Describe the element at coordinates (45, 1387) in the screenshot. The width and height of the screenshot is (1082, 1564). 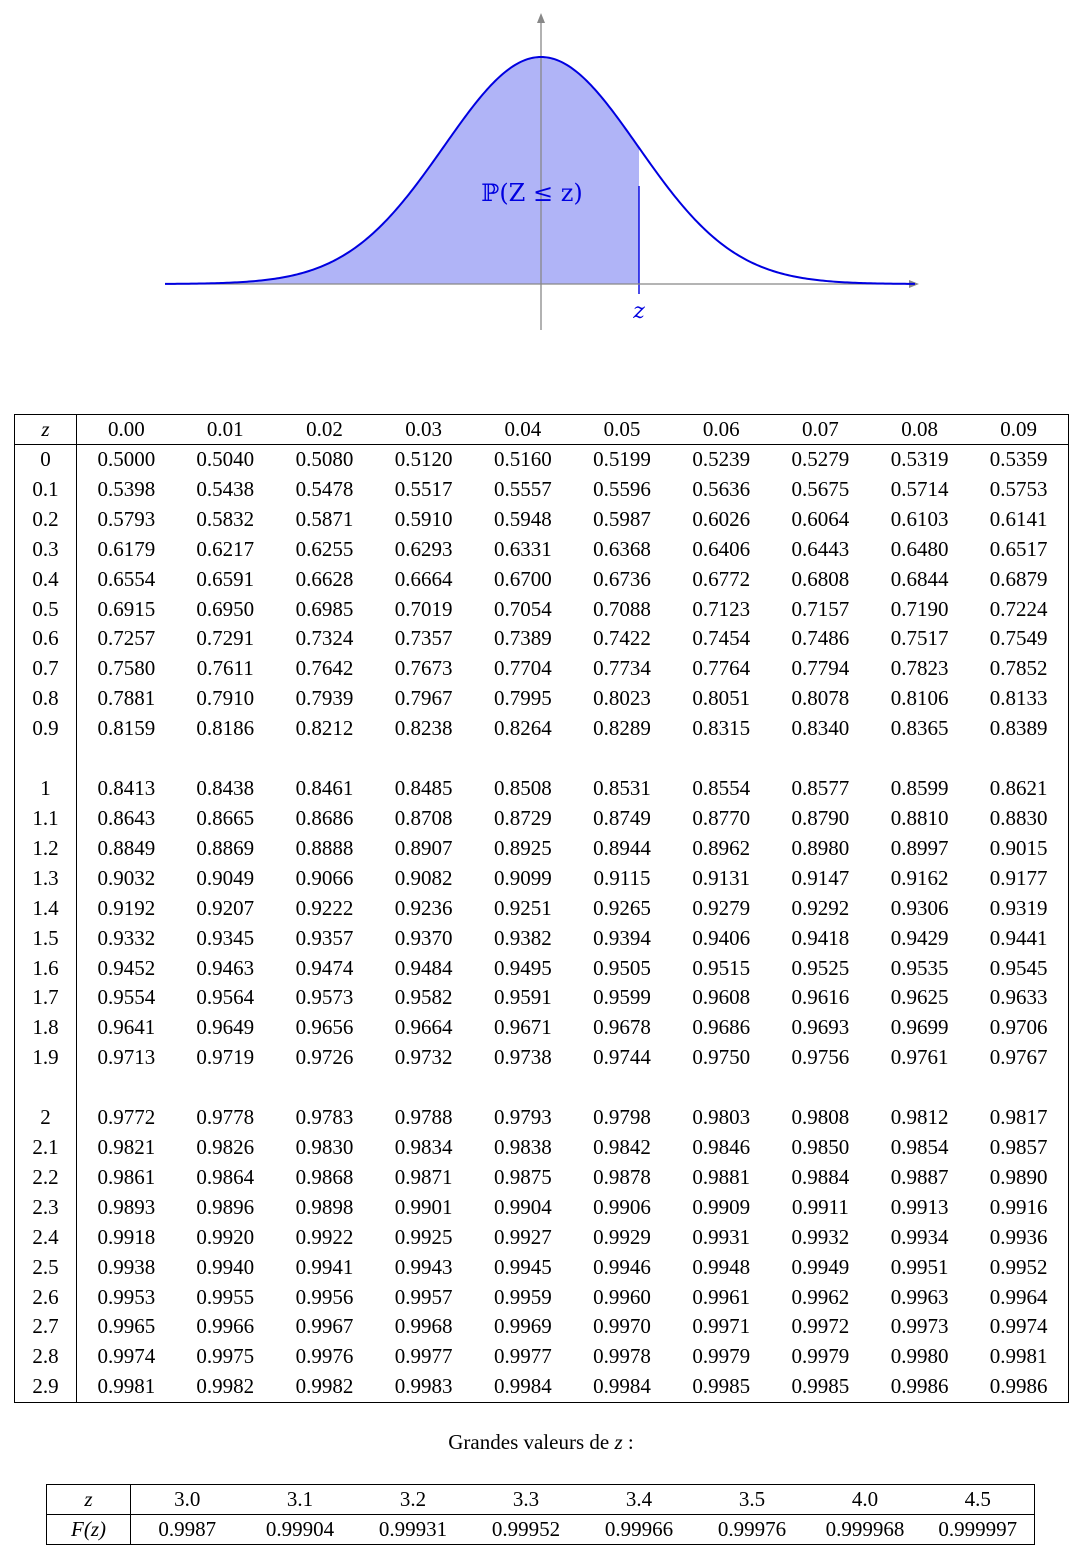
I see `z-value-cell: 2.9` at that location.